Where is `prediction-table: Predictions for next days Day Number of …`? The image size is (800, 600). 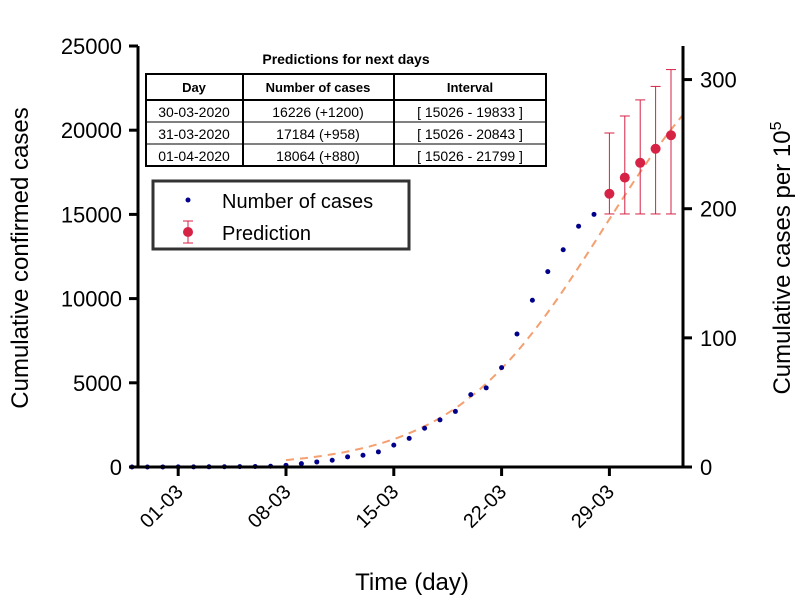
prediction-table: Predictions for next days Day Number of … is located at coordinates (346, 109).